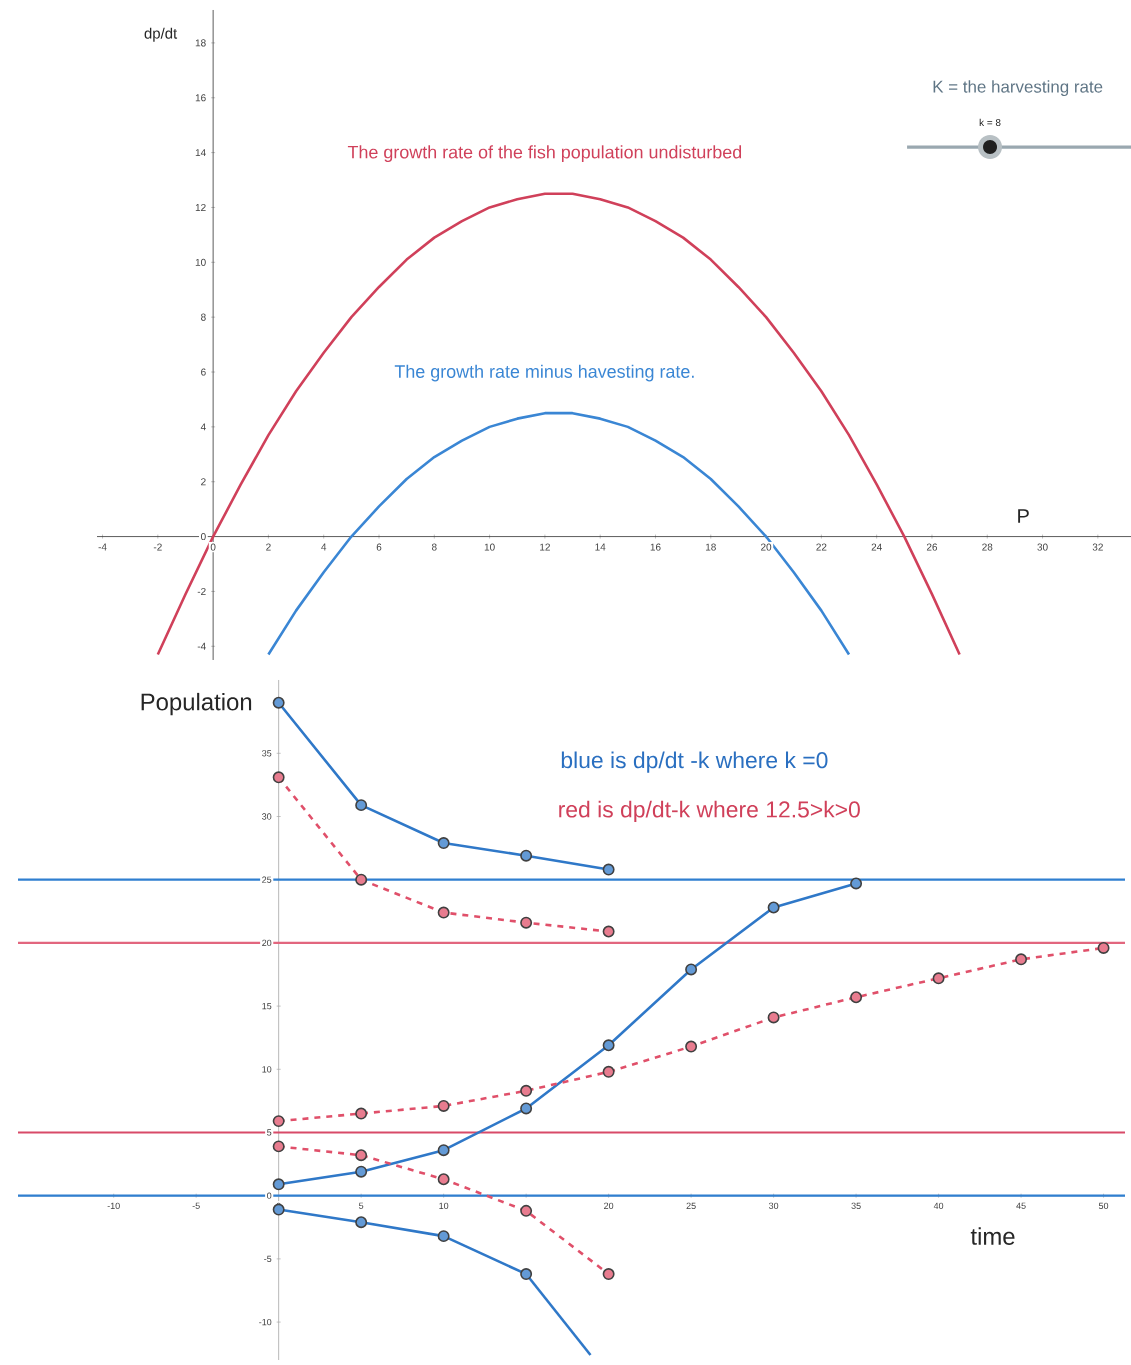  I want to click on x-tick-label: 40, so click(938, 1206).